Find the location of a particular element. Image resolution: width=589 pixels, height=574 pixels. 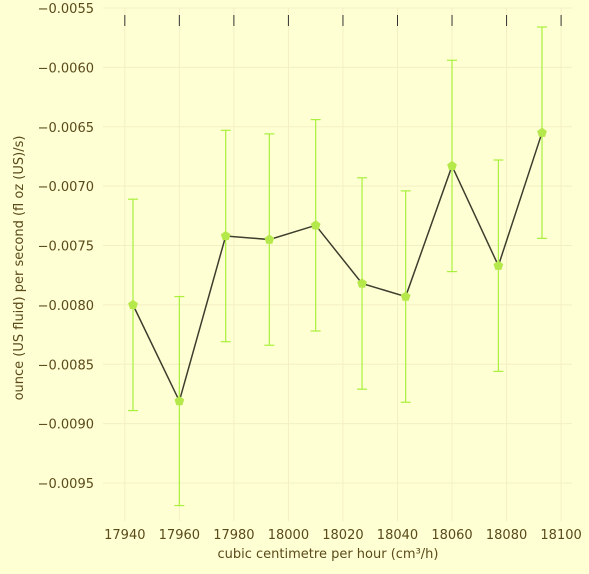

x-tick-label: 18100 is located at coordinates (560, 535).